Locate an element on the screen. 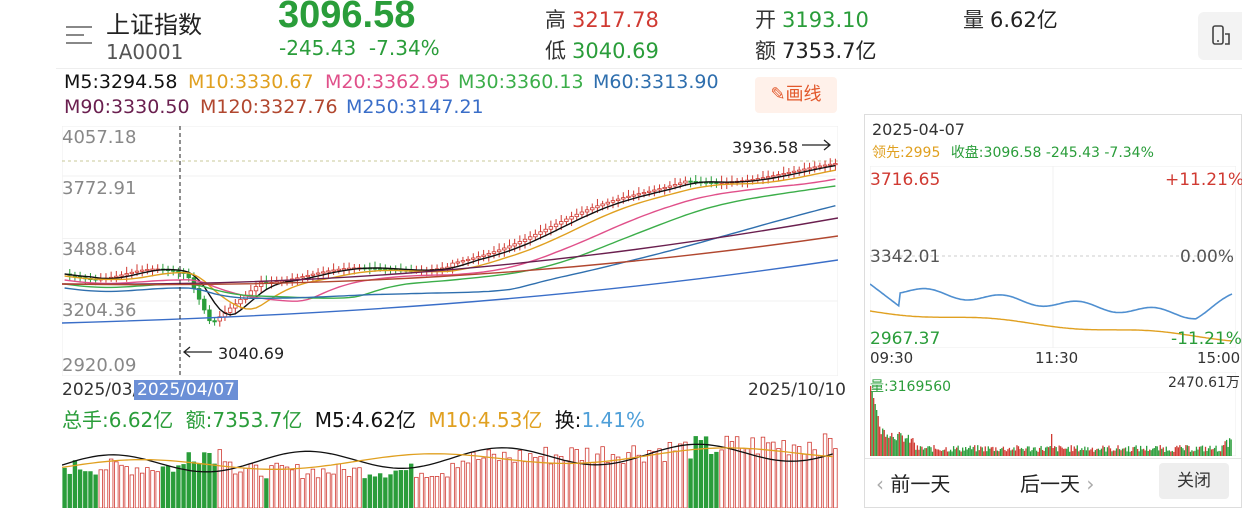 The width and height of the screenshot is (1242, 513). menu-icon is located at coordinates (80, 35).